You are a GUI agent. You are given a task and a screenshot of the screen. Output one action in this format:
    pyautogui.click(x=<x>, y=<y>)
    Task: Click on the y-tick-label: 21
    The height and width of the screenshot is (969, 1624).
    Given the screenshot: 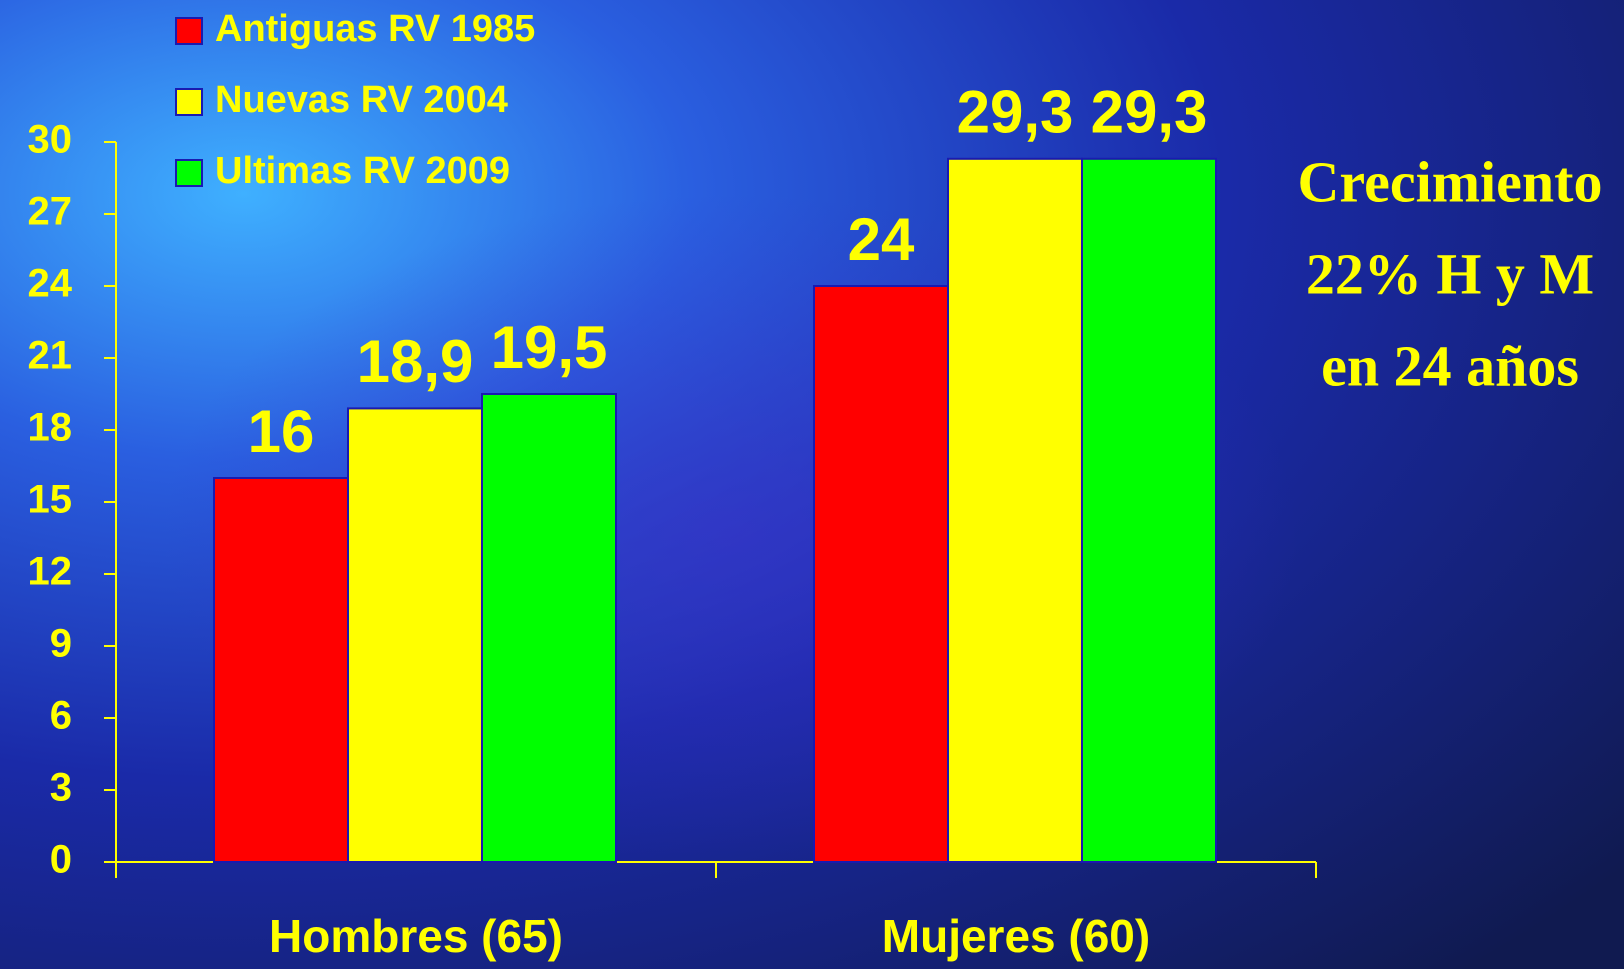 What is the action you would take?
    pyautogui.click(x=50, y=356)
    